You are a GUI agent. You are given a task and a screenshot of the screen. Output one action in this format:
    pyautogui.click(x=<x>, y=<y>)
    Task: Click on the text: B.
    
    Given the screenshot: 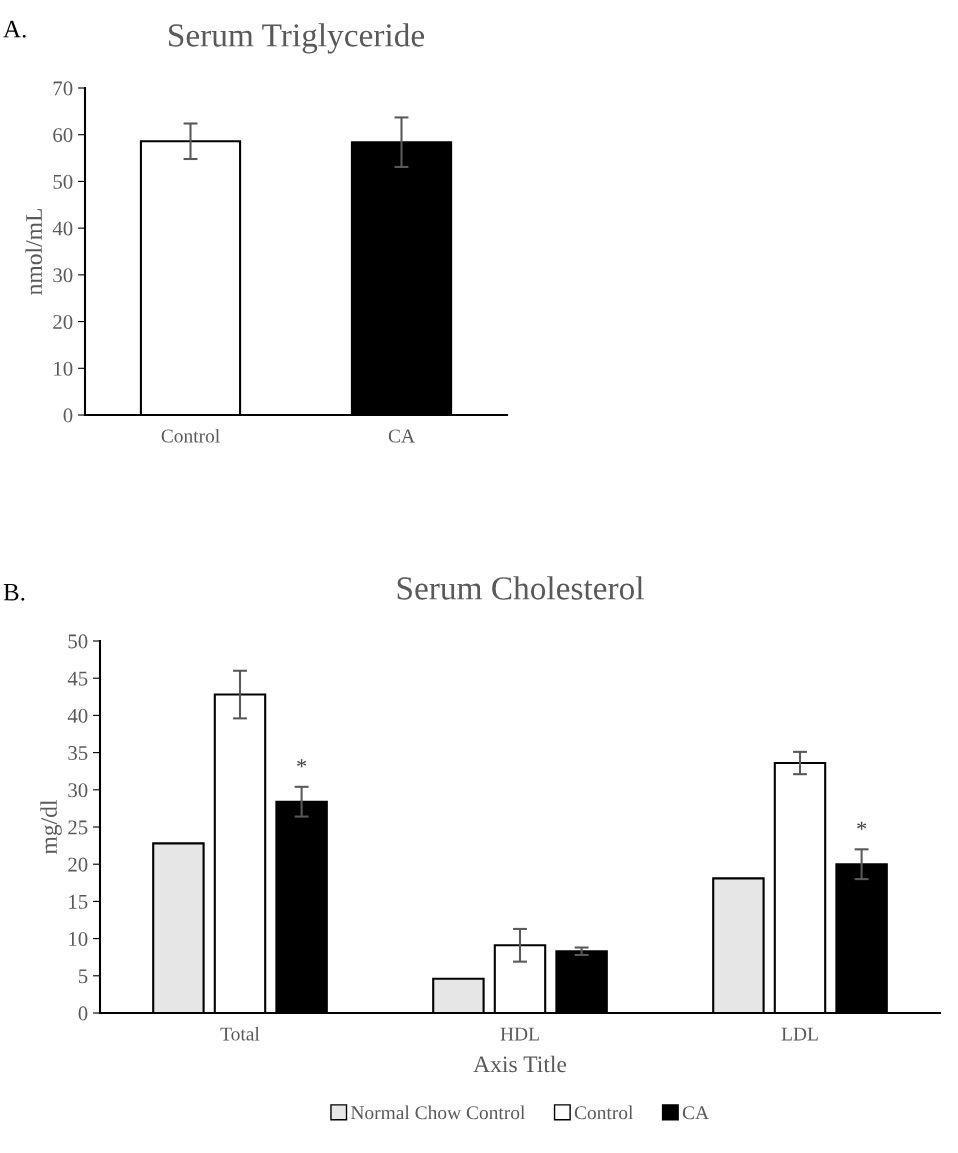 What is the action you would take?
    pyautogui.click(x=14, y=592)
    